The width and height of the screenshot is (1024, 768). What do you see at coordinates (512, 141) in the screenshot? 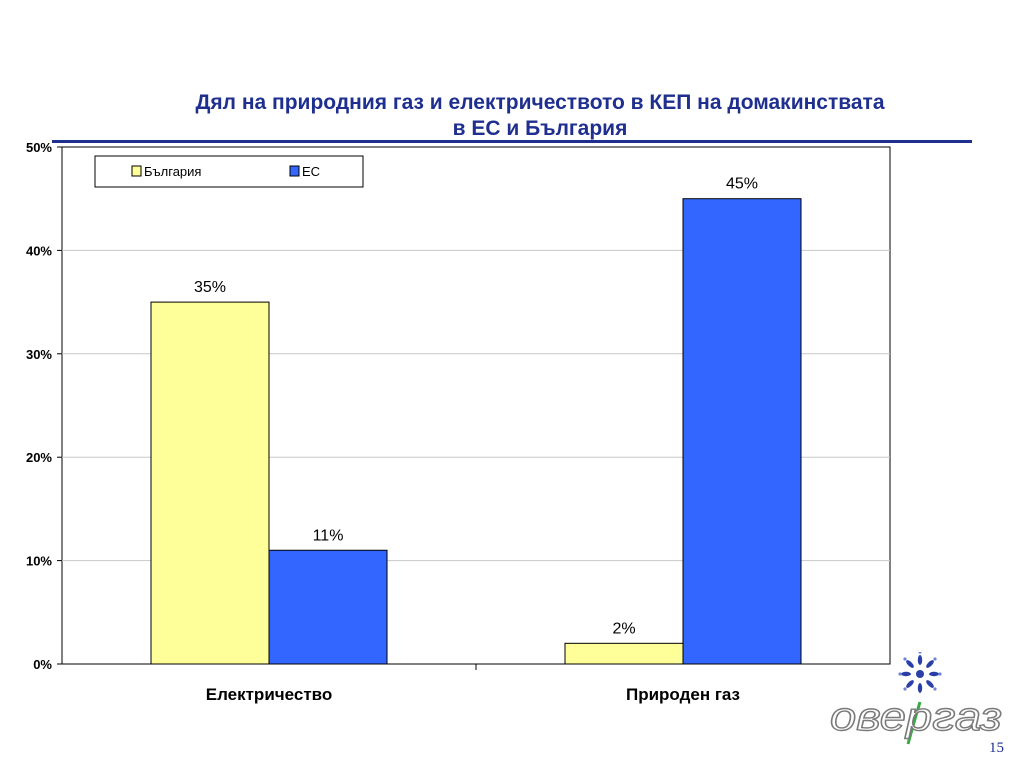
I see `title-underline` at bounding box center [512, 141].